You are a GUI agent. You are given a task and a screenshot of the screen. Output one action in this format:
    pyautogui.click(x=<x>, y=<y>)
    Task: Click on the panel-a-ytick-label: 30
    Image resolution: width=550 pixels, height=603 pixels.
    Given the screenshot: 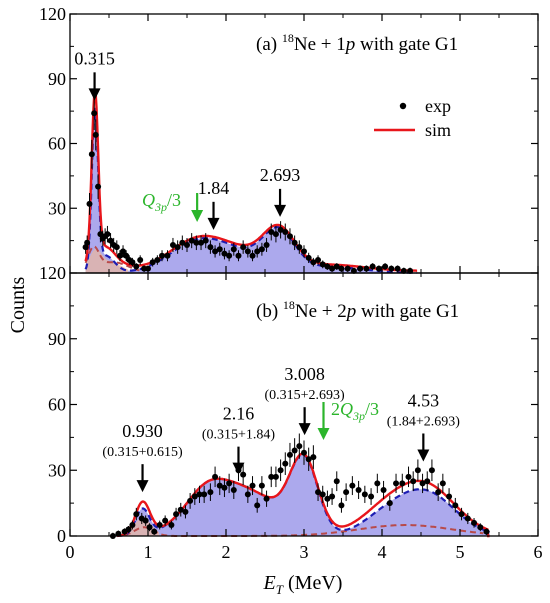 What is the action you would take?
    pyautogui.click(x=57, y=208)
    